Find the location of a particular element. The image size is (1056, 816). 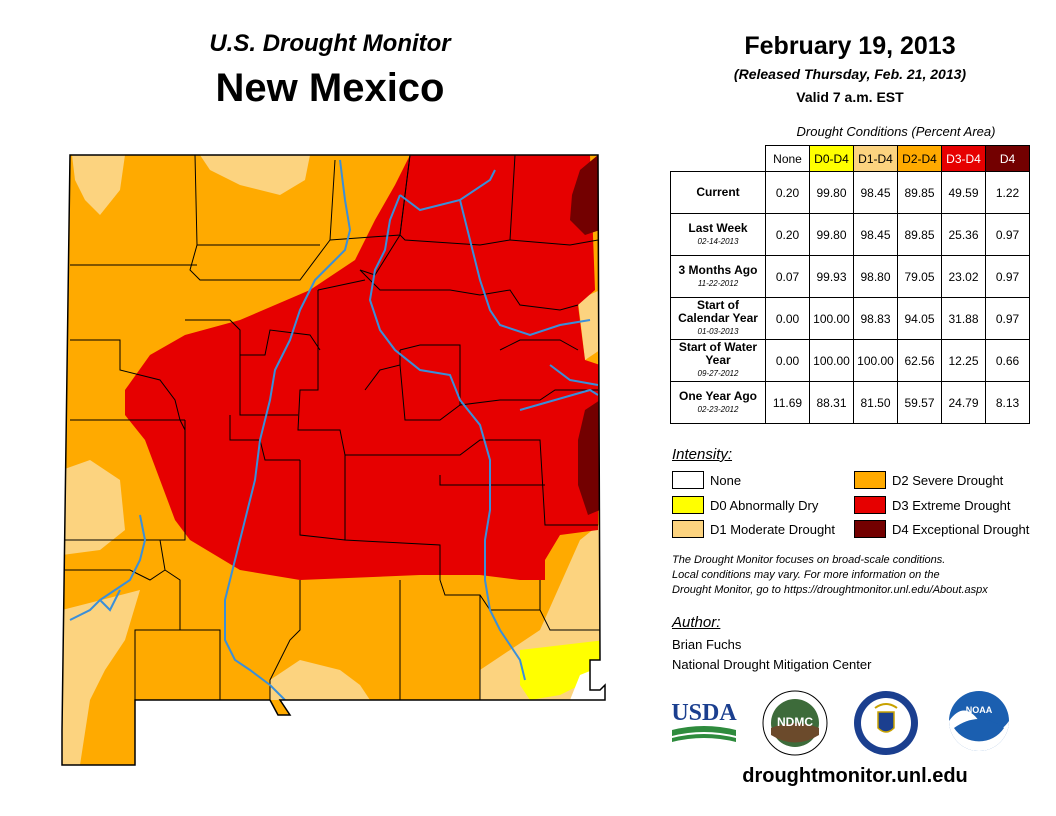

legend-swatch-d3 is located at coordinates (870, 505).